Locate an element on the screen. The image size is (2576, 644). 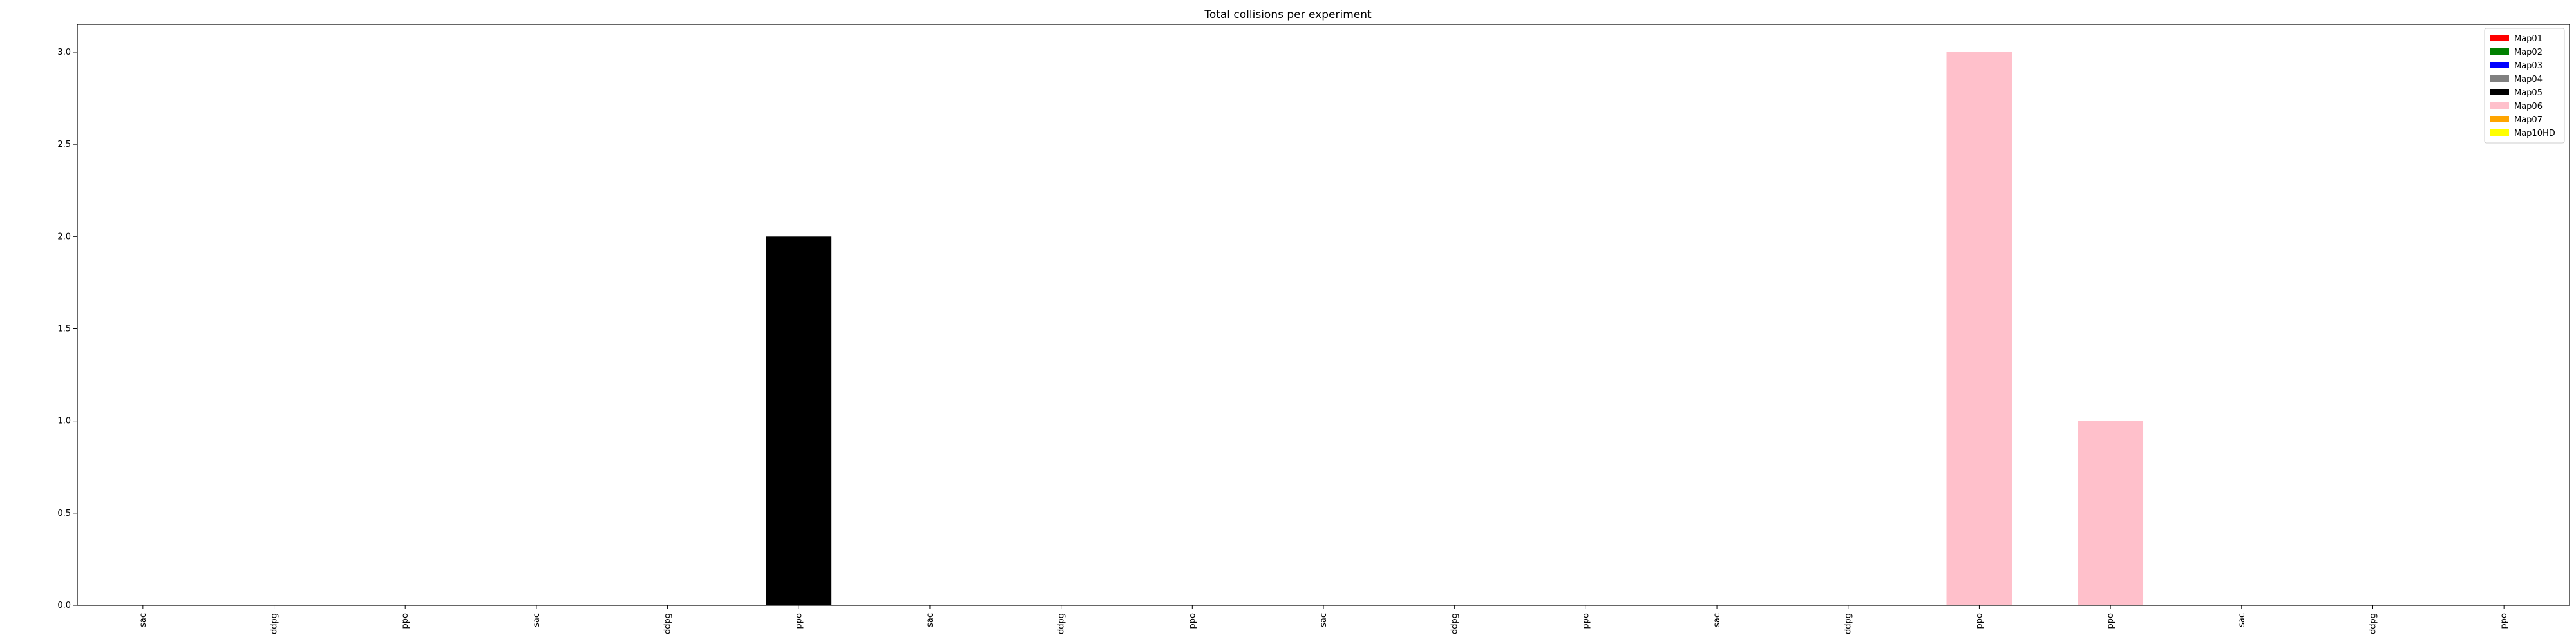
y-tick-label: 0.5 is located at coordinates (64, 513).